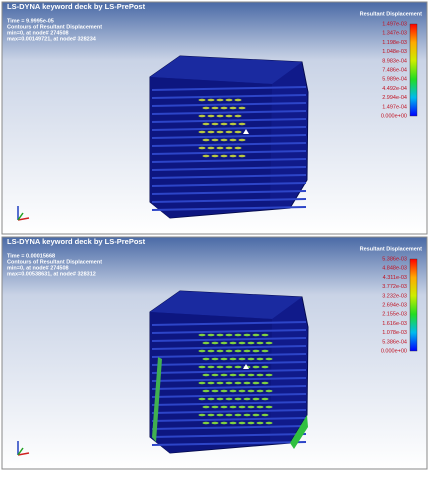  I want to click on legend-label: 2.694e-03, so click(394, 305).